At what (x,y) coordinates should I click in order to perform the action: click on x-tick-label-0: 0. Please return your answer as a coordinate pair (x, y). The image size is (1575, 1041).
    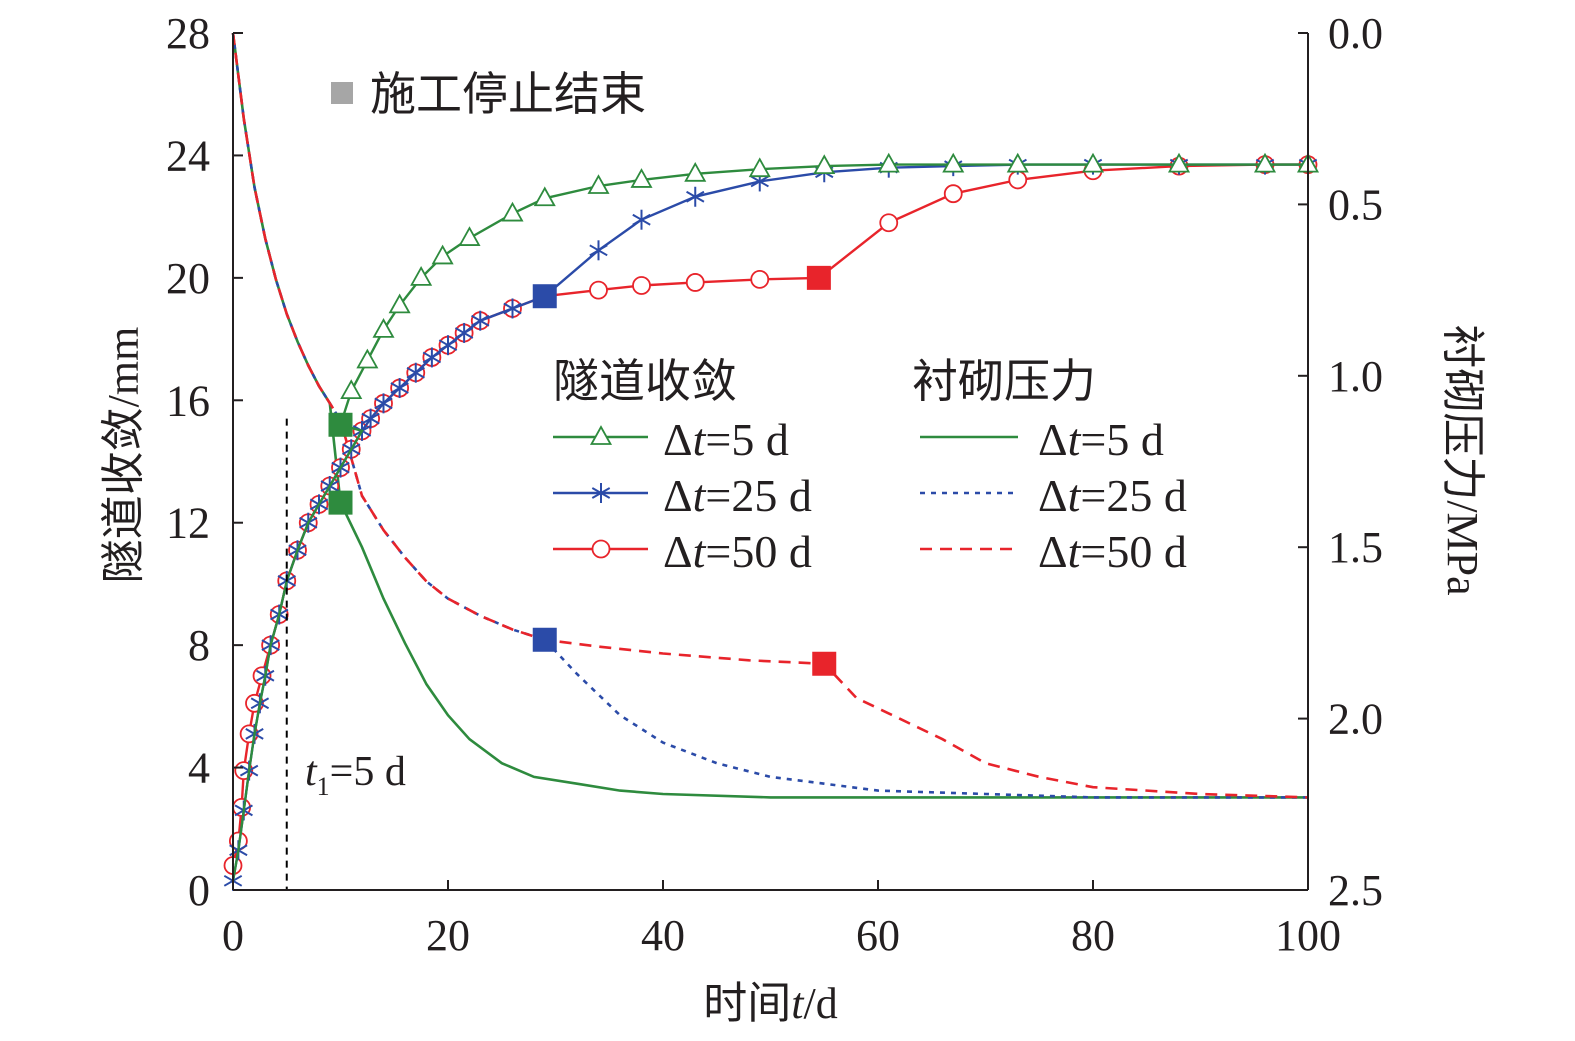
    Looking at the image, I should click on (233, 935).